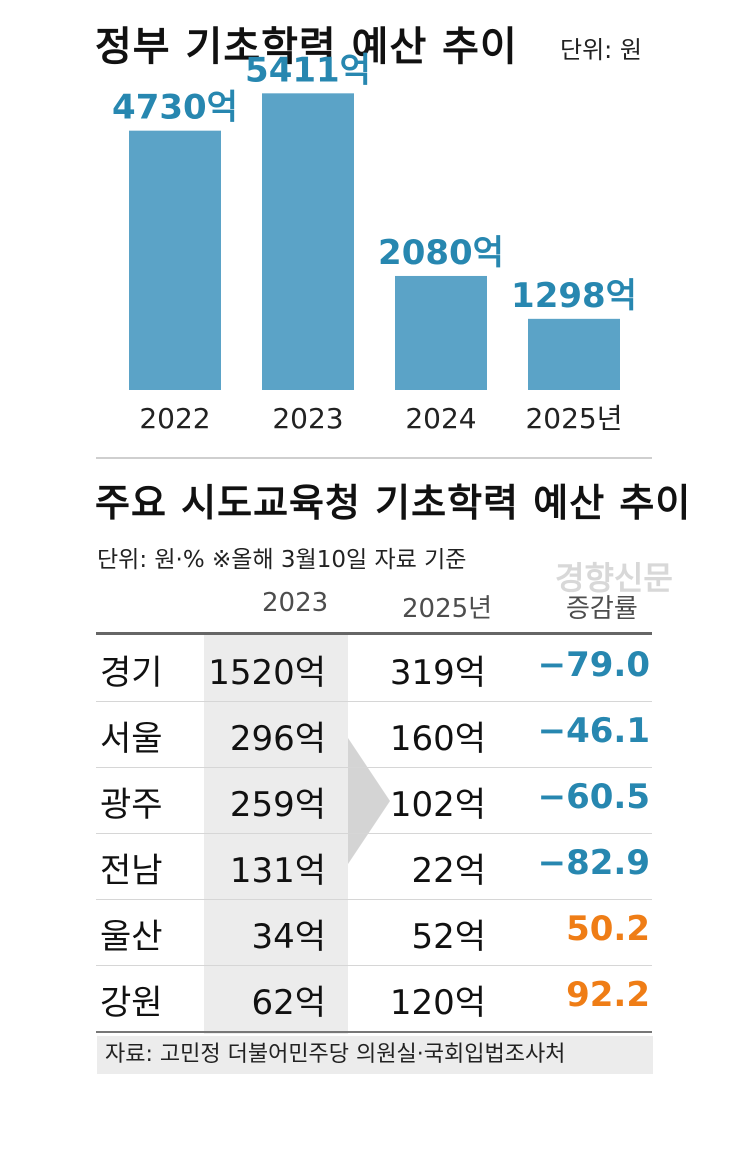 The image size is (744, 1156). I want to click on value-2023-cell: 259억, so click(277, 805).